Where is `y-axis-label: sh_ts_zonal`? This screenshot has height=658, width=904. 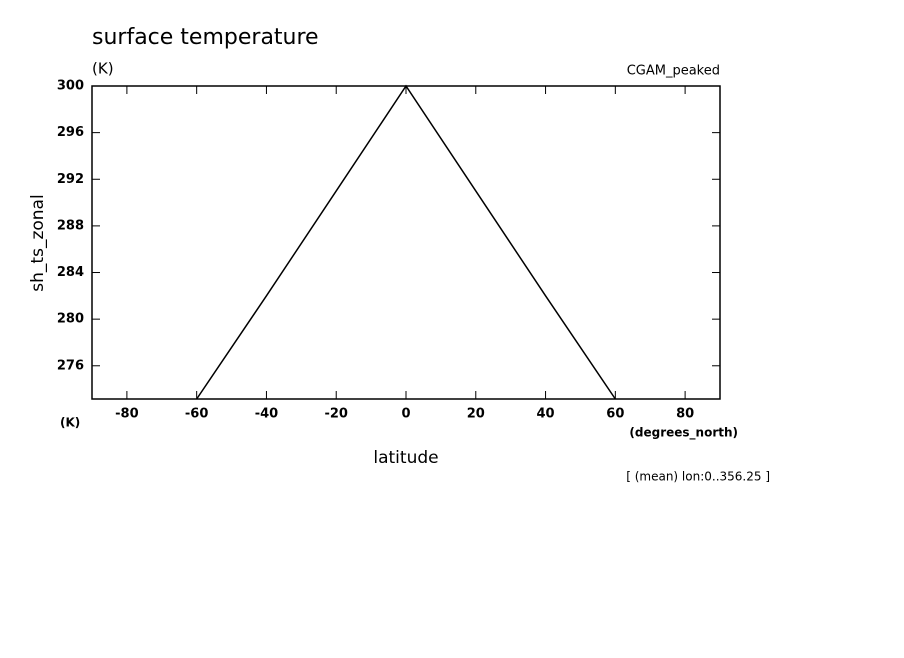
y-axis-label: sh_ts_zonal is located at coordinates (38, 242).